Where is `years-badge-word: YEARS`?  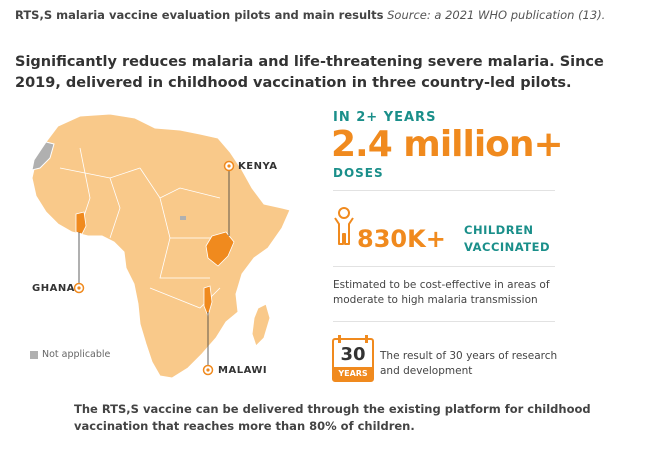
years-badge-word: YEARS is located at coordinates (353, 373).